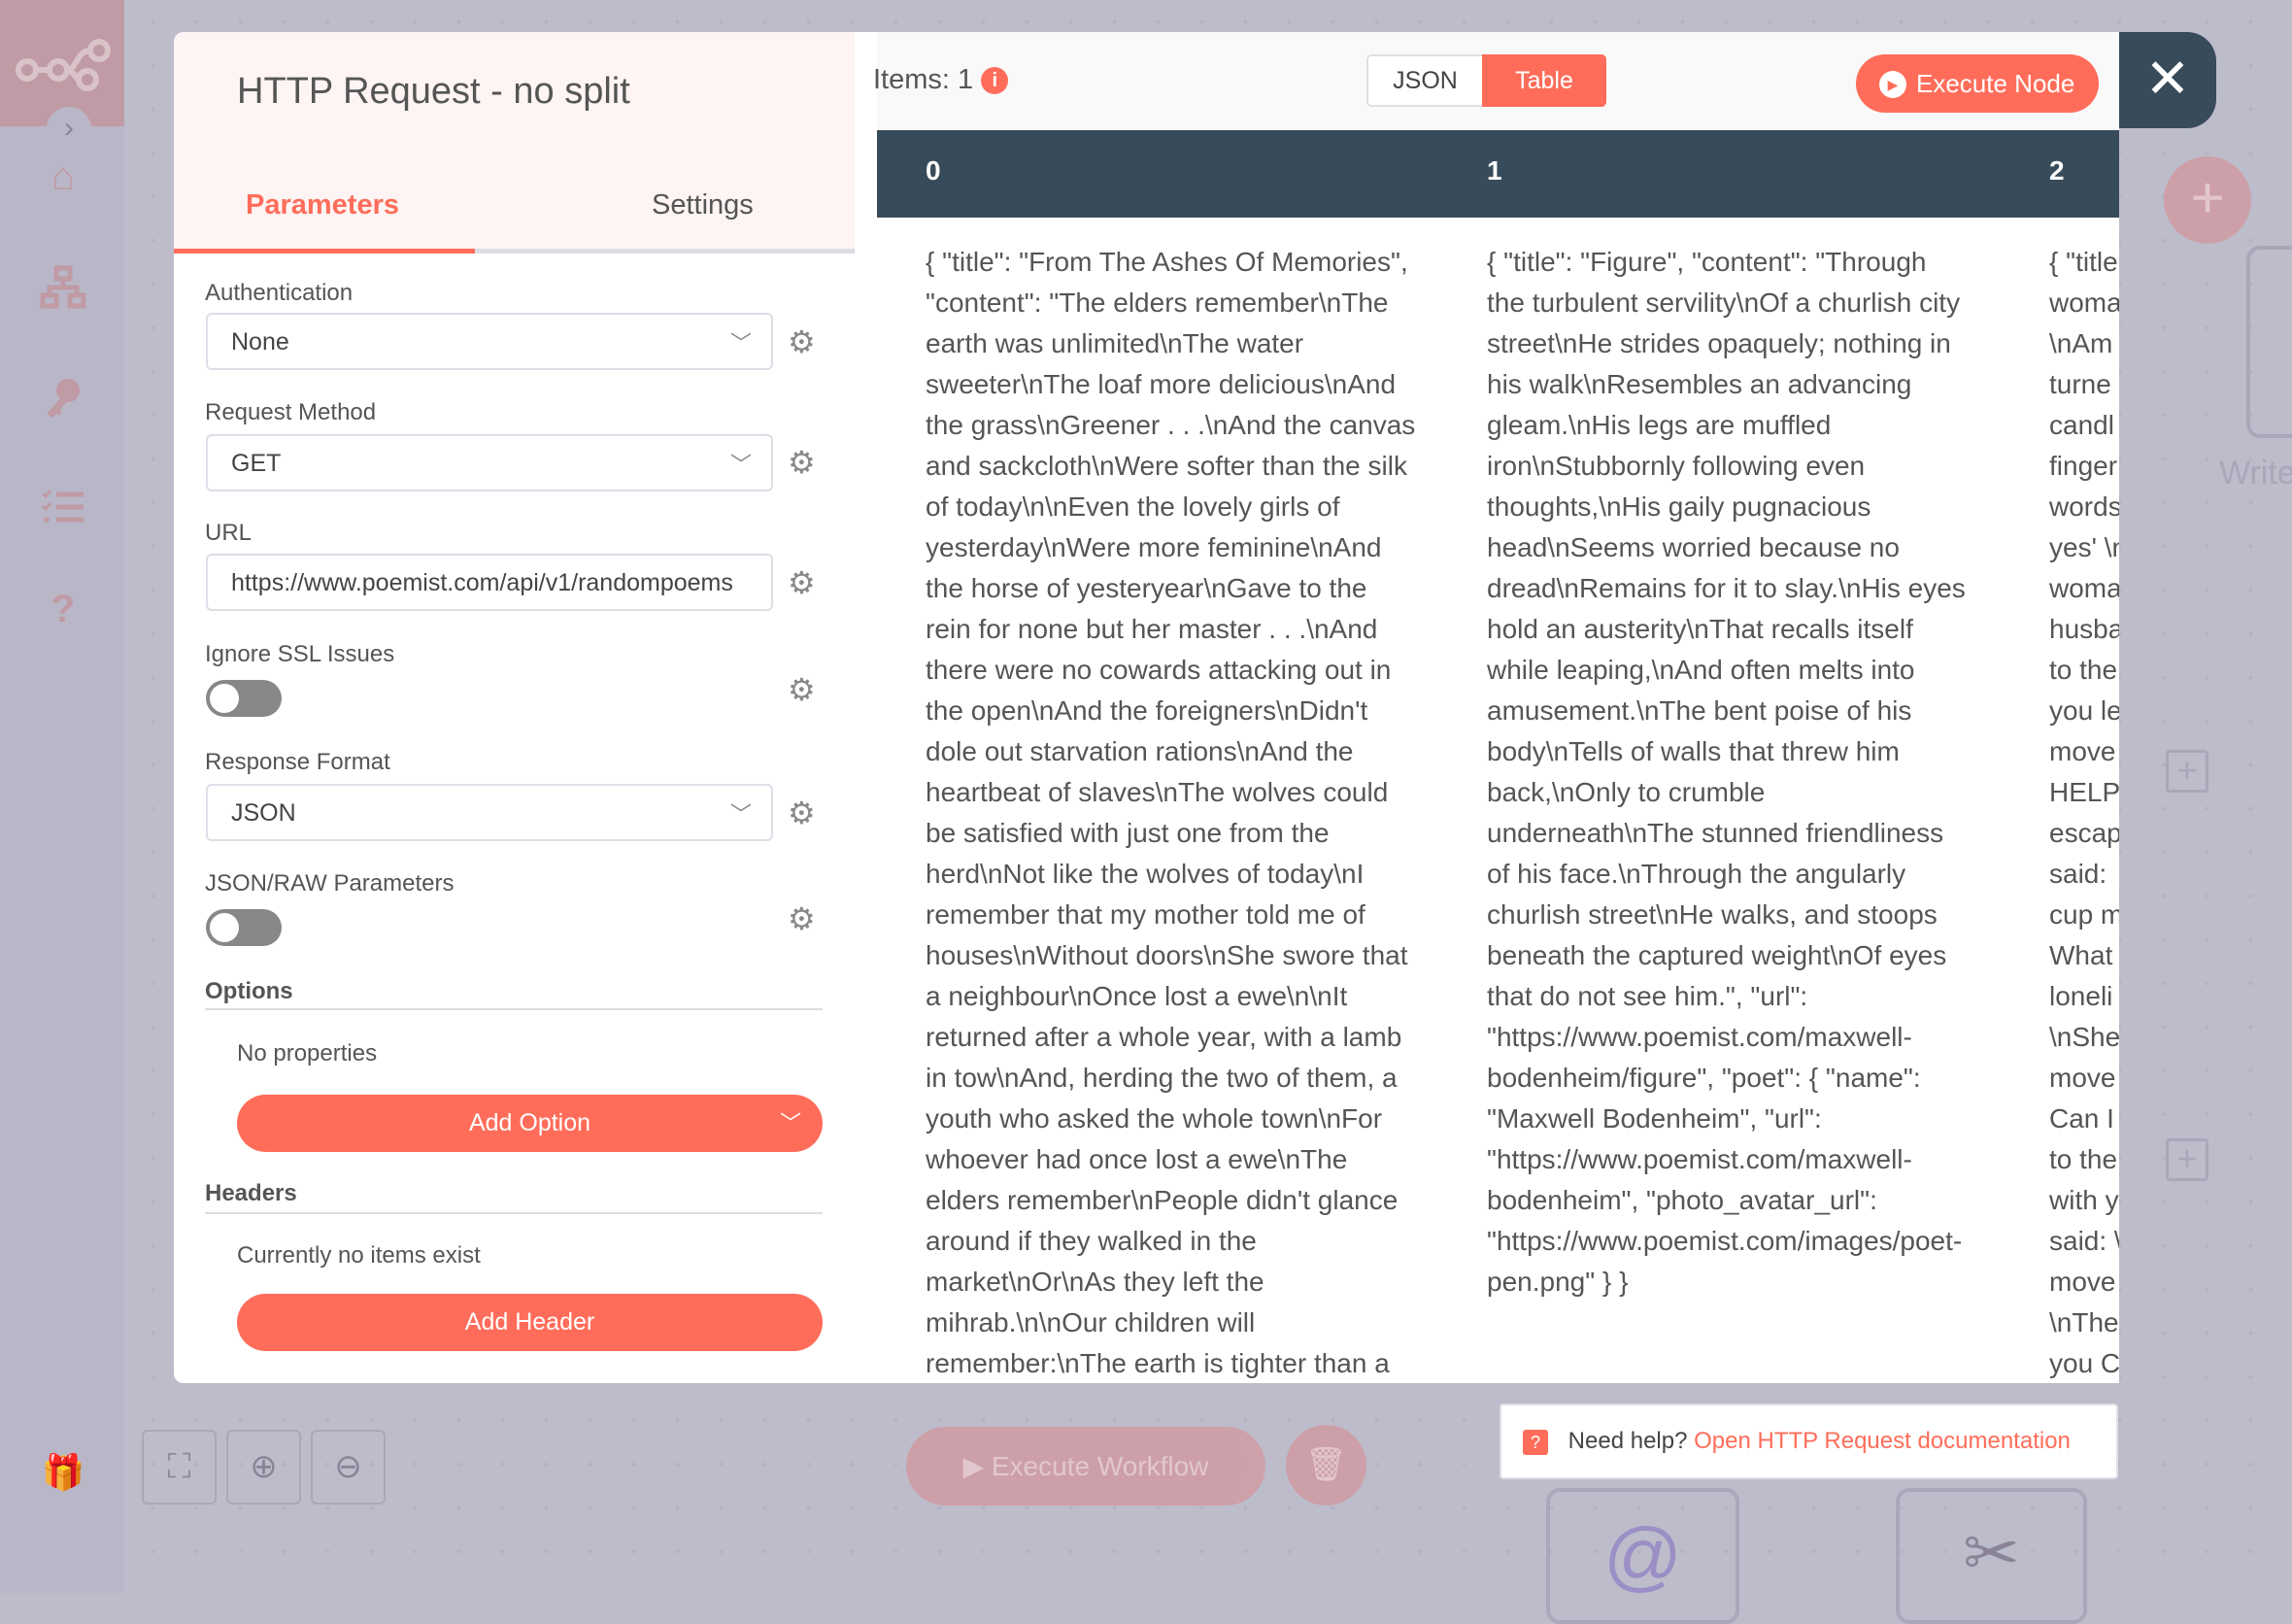  What do you see at coordinates (63, 609) in the screenshot?
I see `help-question-icon: ?` at bounding box center [63, 609].